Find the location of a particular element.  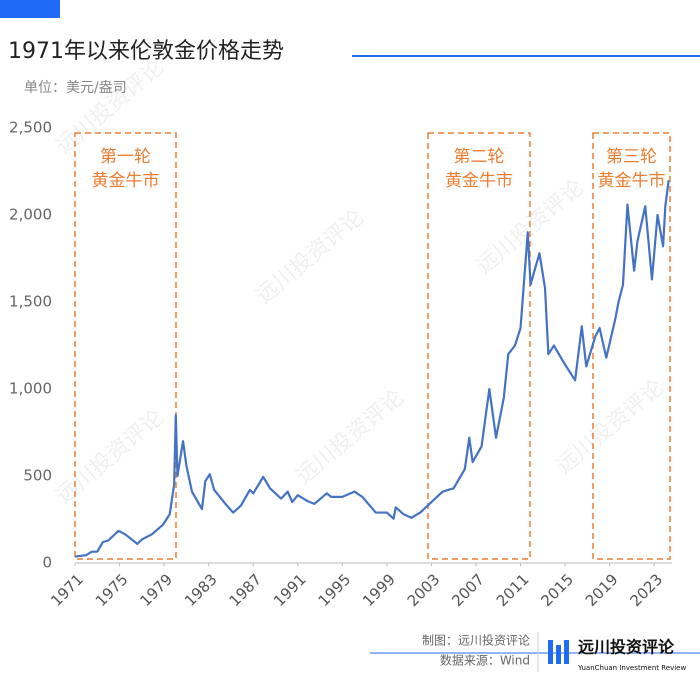

source: 数据来源：Wind is located at coordinates (485, 660).